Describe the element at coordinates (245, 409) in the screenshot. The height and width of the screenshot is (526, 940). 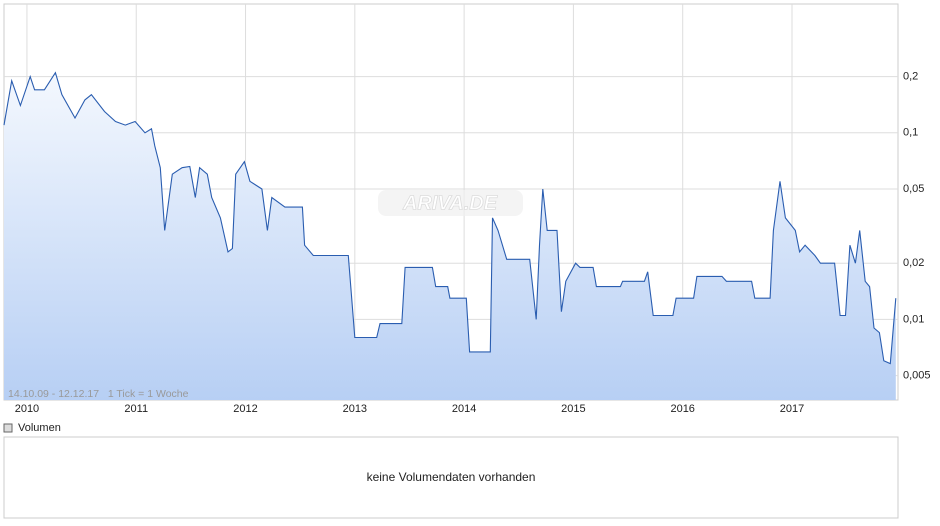
I see `x-tick-label: 2012` at that location.